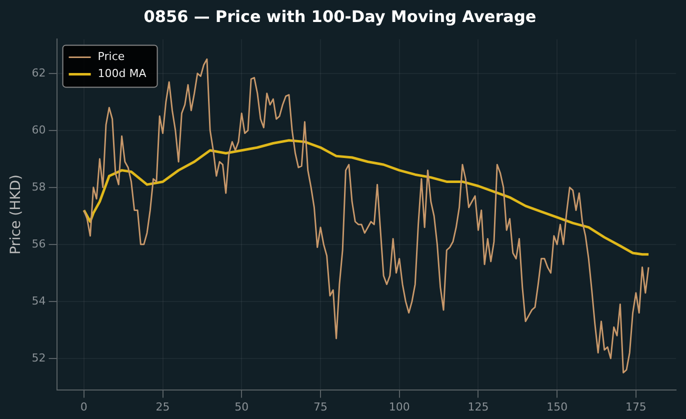  Describe the element at coordinates (340, 16) in the screenshot. I see `chart-title: 0856 — Price with 100-Day Moving Average` at that location.